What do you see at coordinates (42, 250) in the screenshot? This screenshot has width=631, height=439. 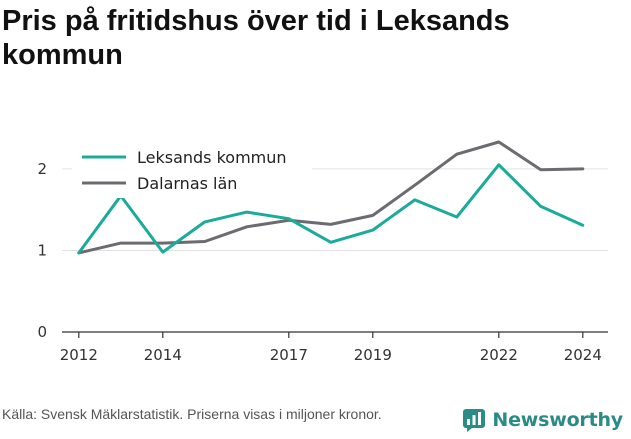 I see `y-tick-label: 1` at bounding box center [42, 250].